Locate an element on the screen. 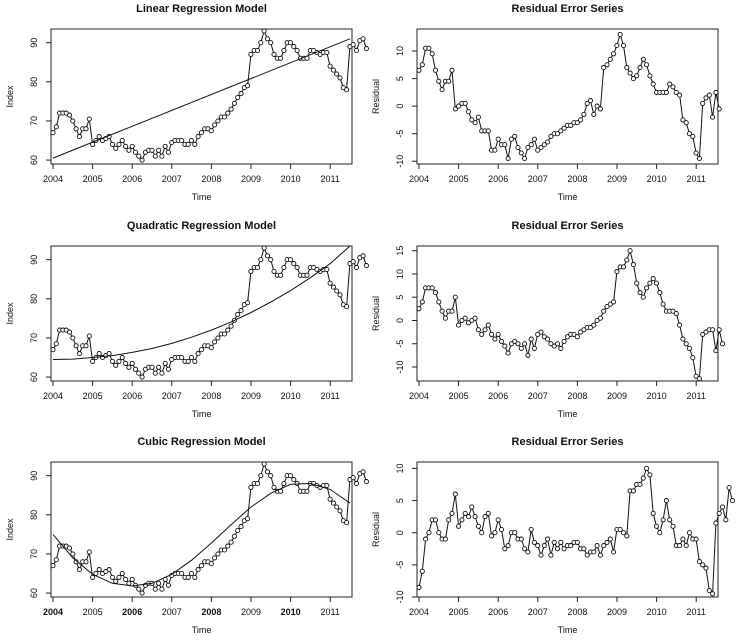 This screenshot has height=643, width=737. y-tick-label: -10 is located at coordinates (400, 161).